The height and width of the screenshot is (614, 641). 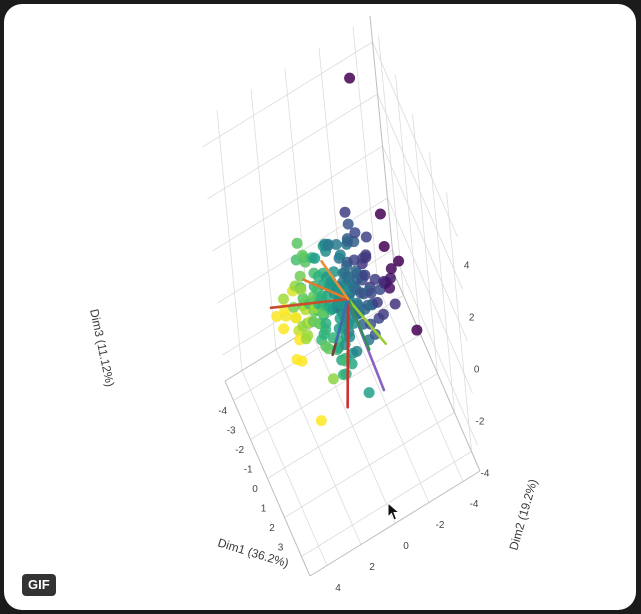 I want to click on z-tick-label: -2, so click(x=479, y=421).